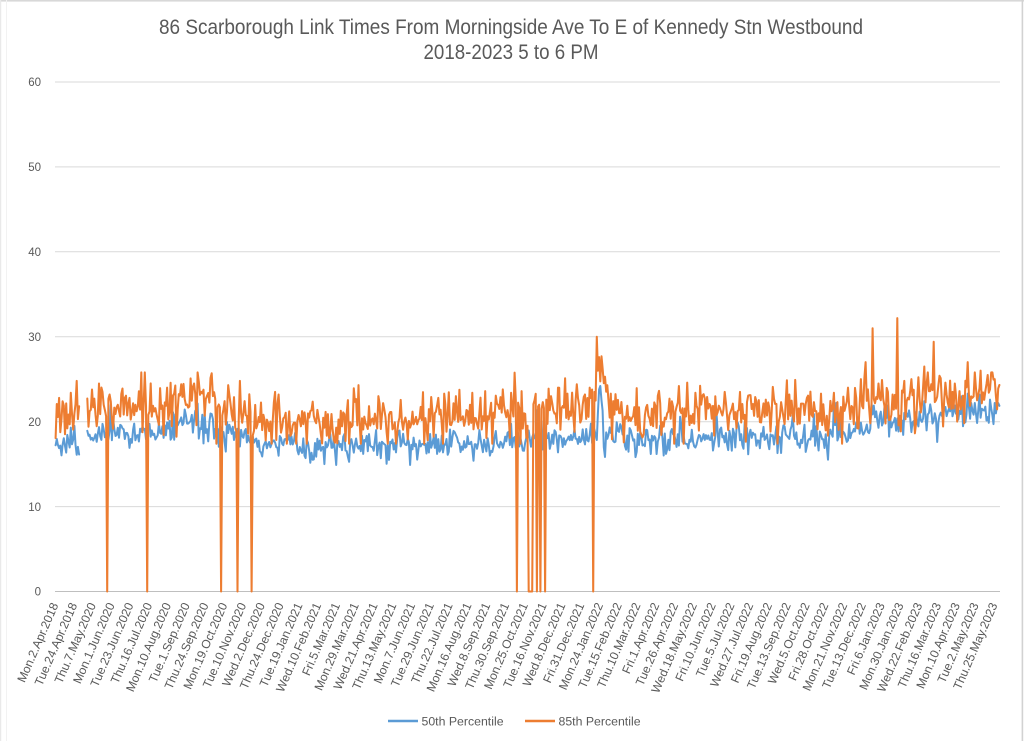 The image size is (1024, 741). Describe the element at coordinates (34, 508) in the screenshot. I see `svg-text: 10` at that location.